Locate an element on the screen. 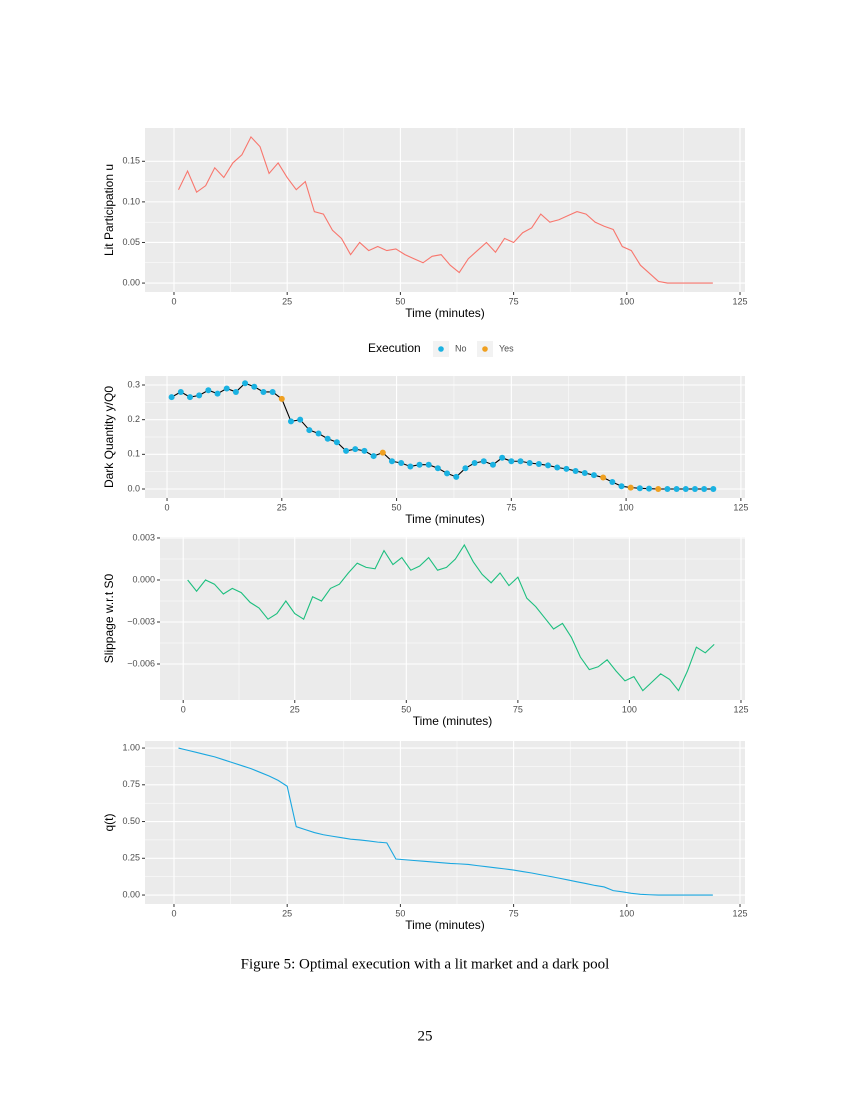 This screenshot has width=850, height=1100. y-tick-label: 0.75 is located at coordinates (131, 784).